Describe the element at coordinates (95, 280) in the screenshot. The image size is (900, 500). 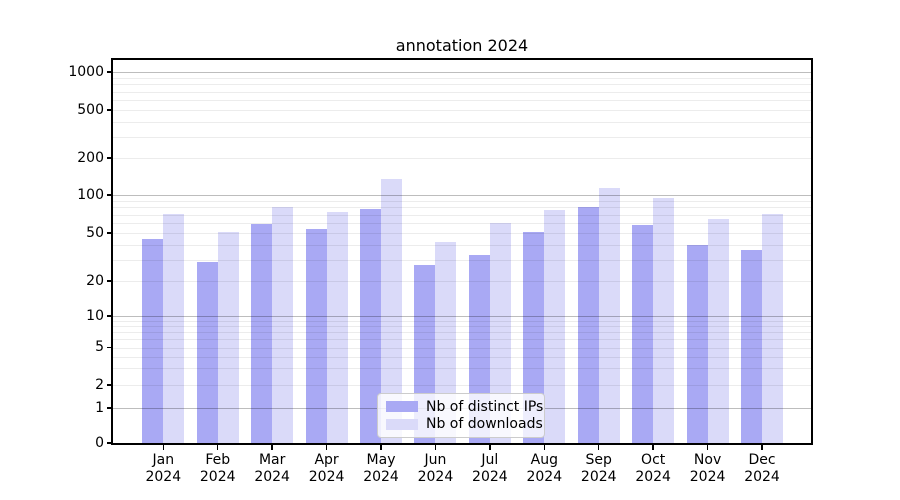
I see `y-tick-label: 20` at that location.